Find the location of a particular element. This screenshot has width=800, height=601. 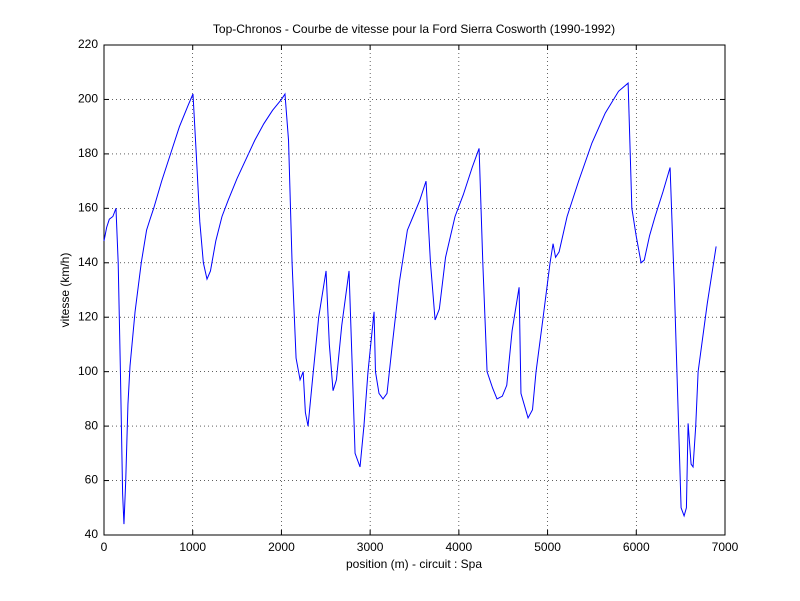

y-tick-label: 80 is located at coordinates (92, 425).